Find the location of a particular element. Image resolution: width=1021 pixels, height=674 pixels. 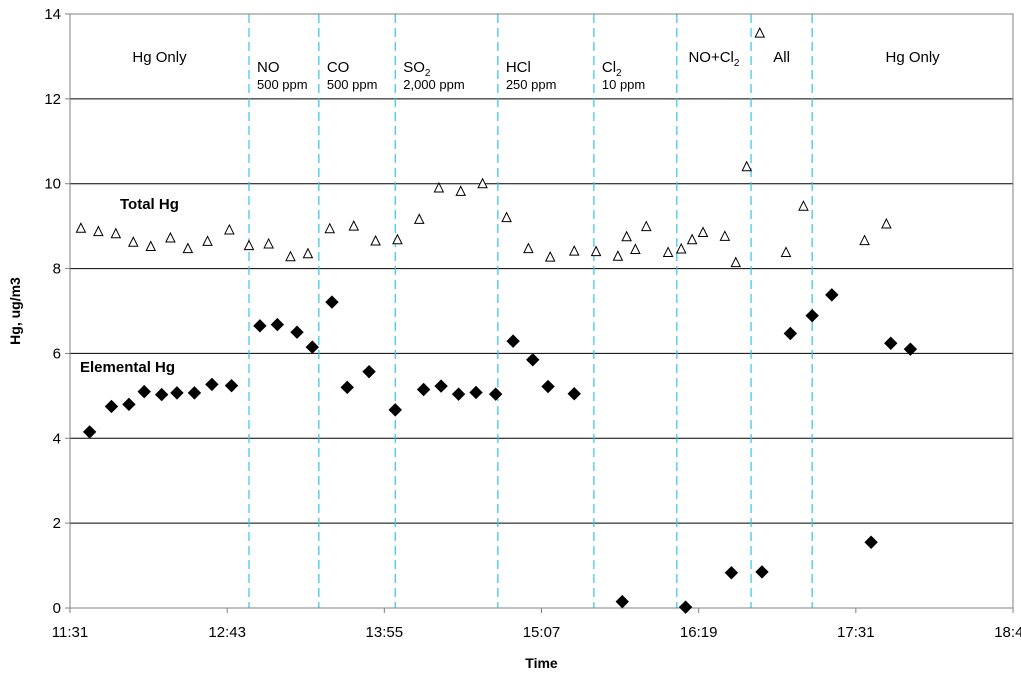

phase-concentration: 2,000 ppm is located at coordinates (433, 84).